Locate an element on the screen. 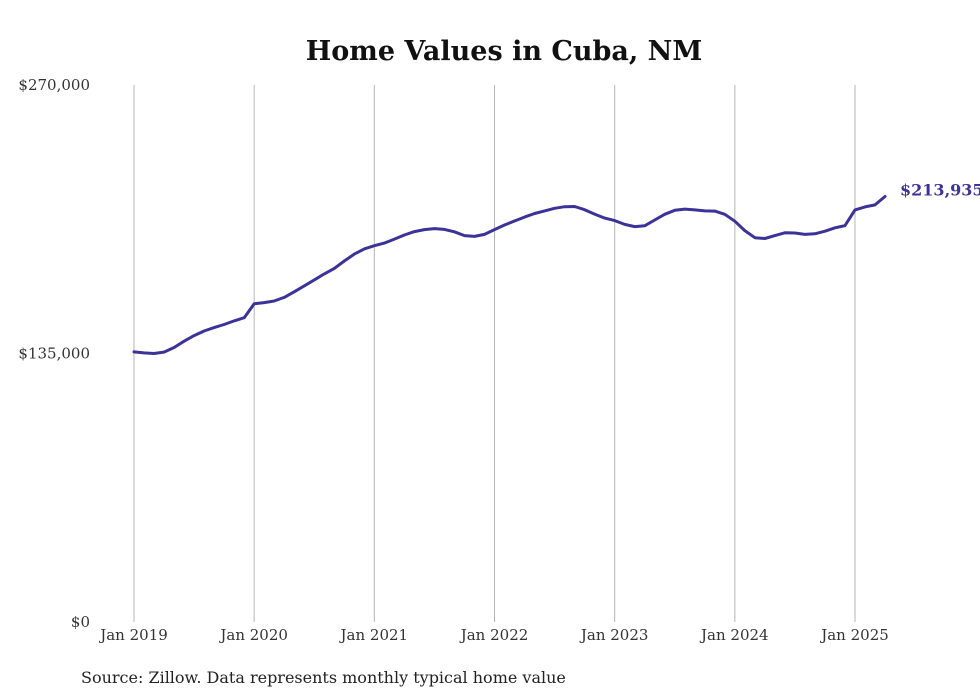 The width and height of the screenshot is (980, 699). x-tick-label: Jan 2022 is located at coordinates (494, 635).